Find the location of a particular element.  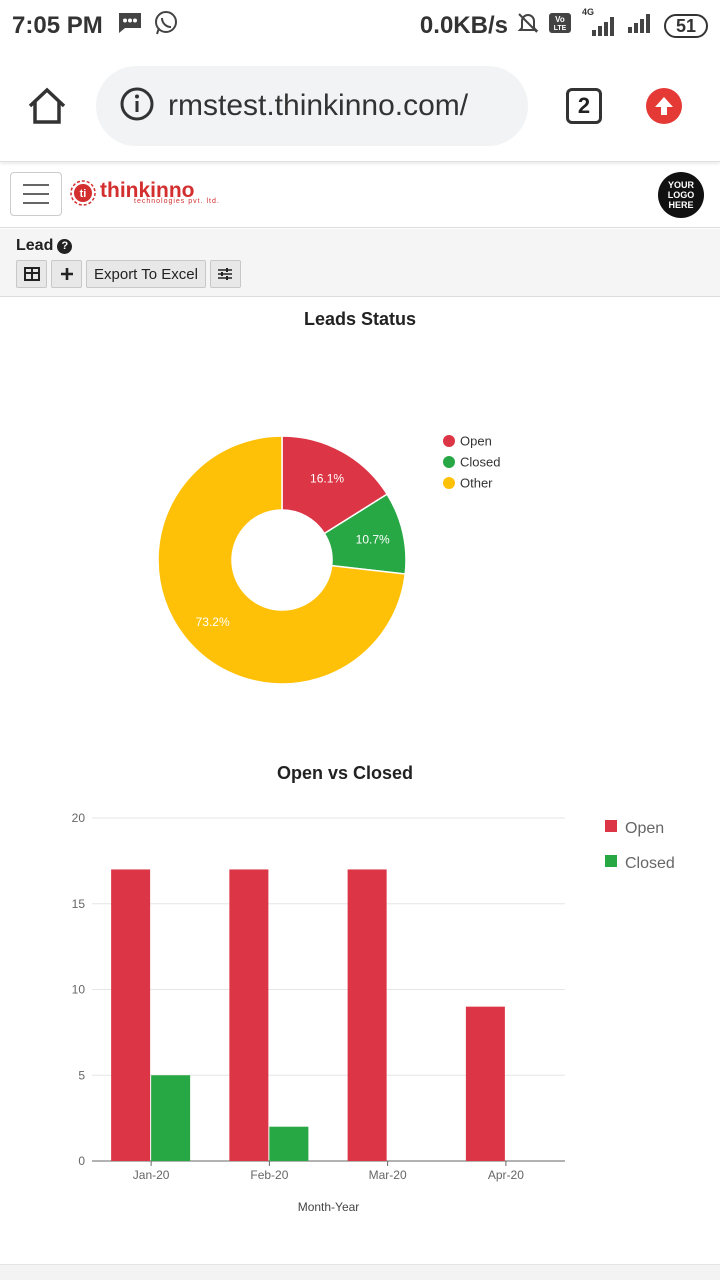

x-axis-label: Month-Year is located at coordinates (329, 1207).